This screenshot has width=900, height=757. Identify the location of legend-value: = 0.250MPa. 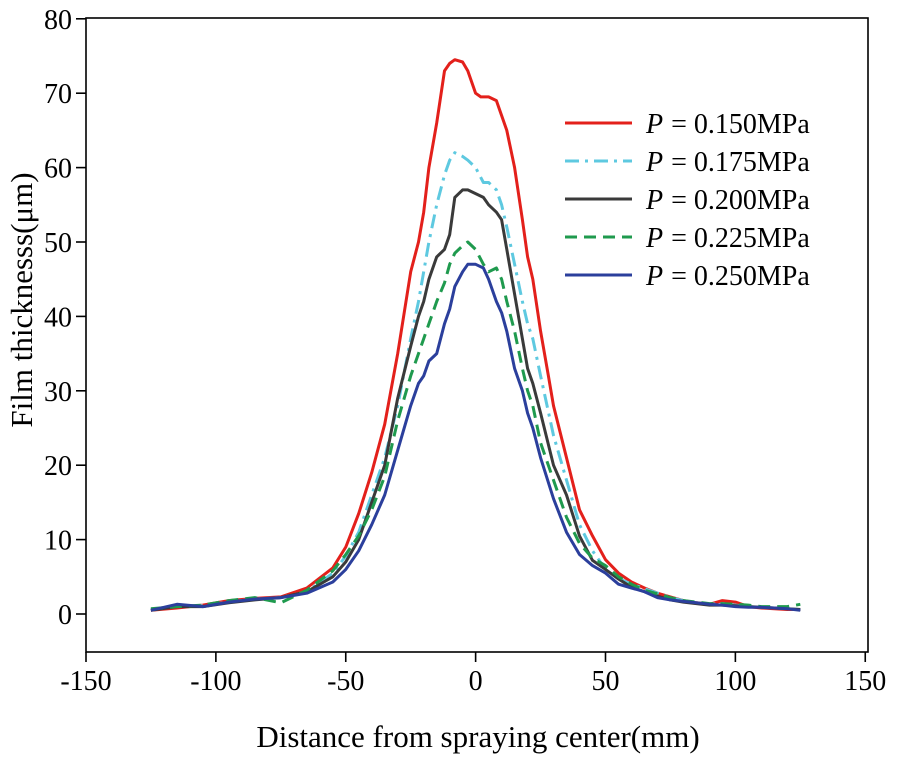
(740, 276).